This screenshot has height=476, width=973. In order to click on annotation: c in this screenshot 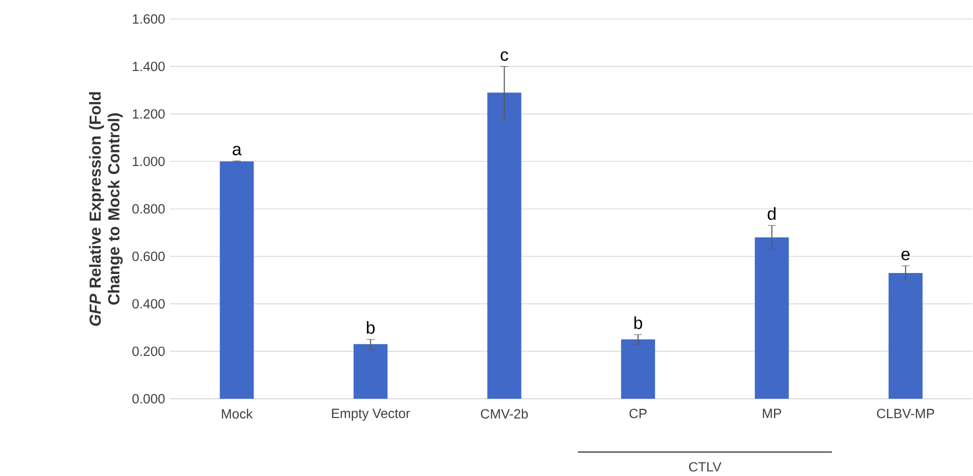, I will do `click(504, 56)`.